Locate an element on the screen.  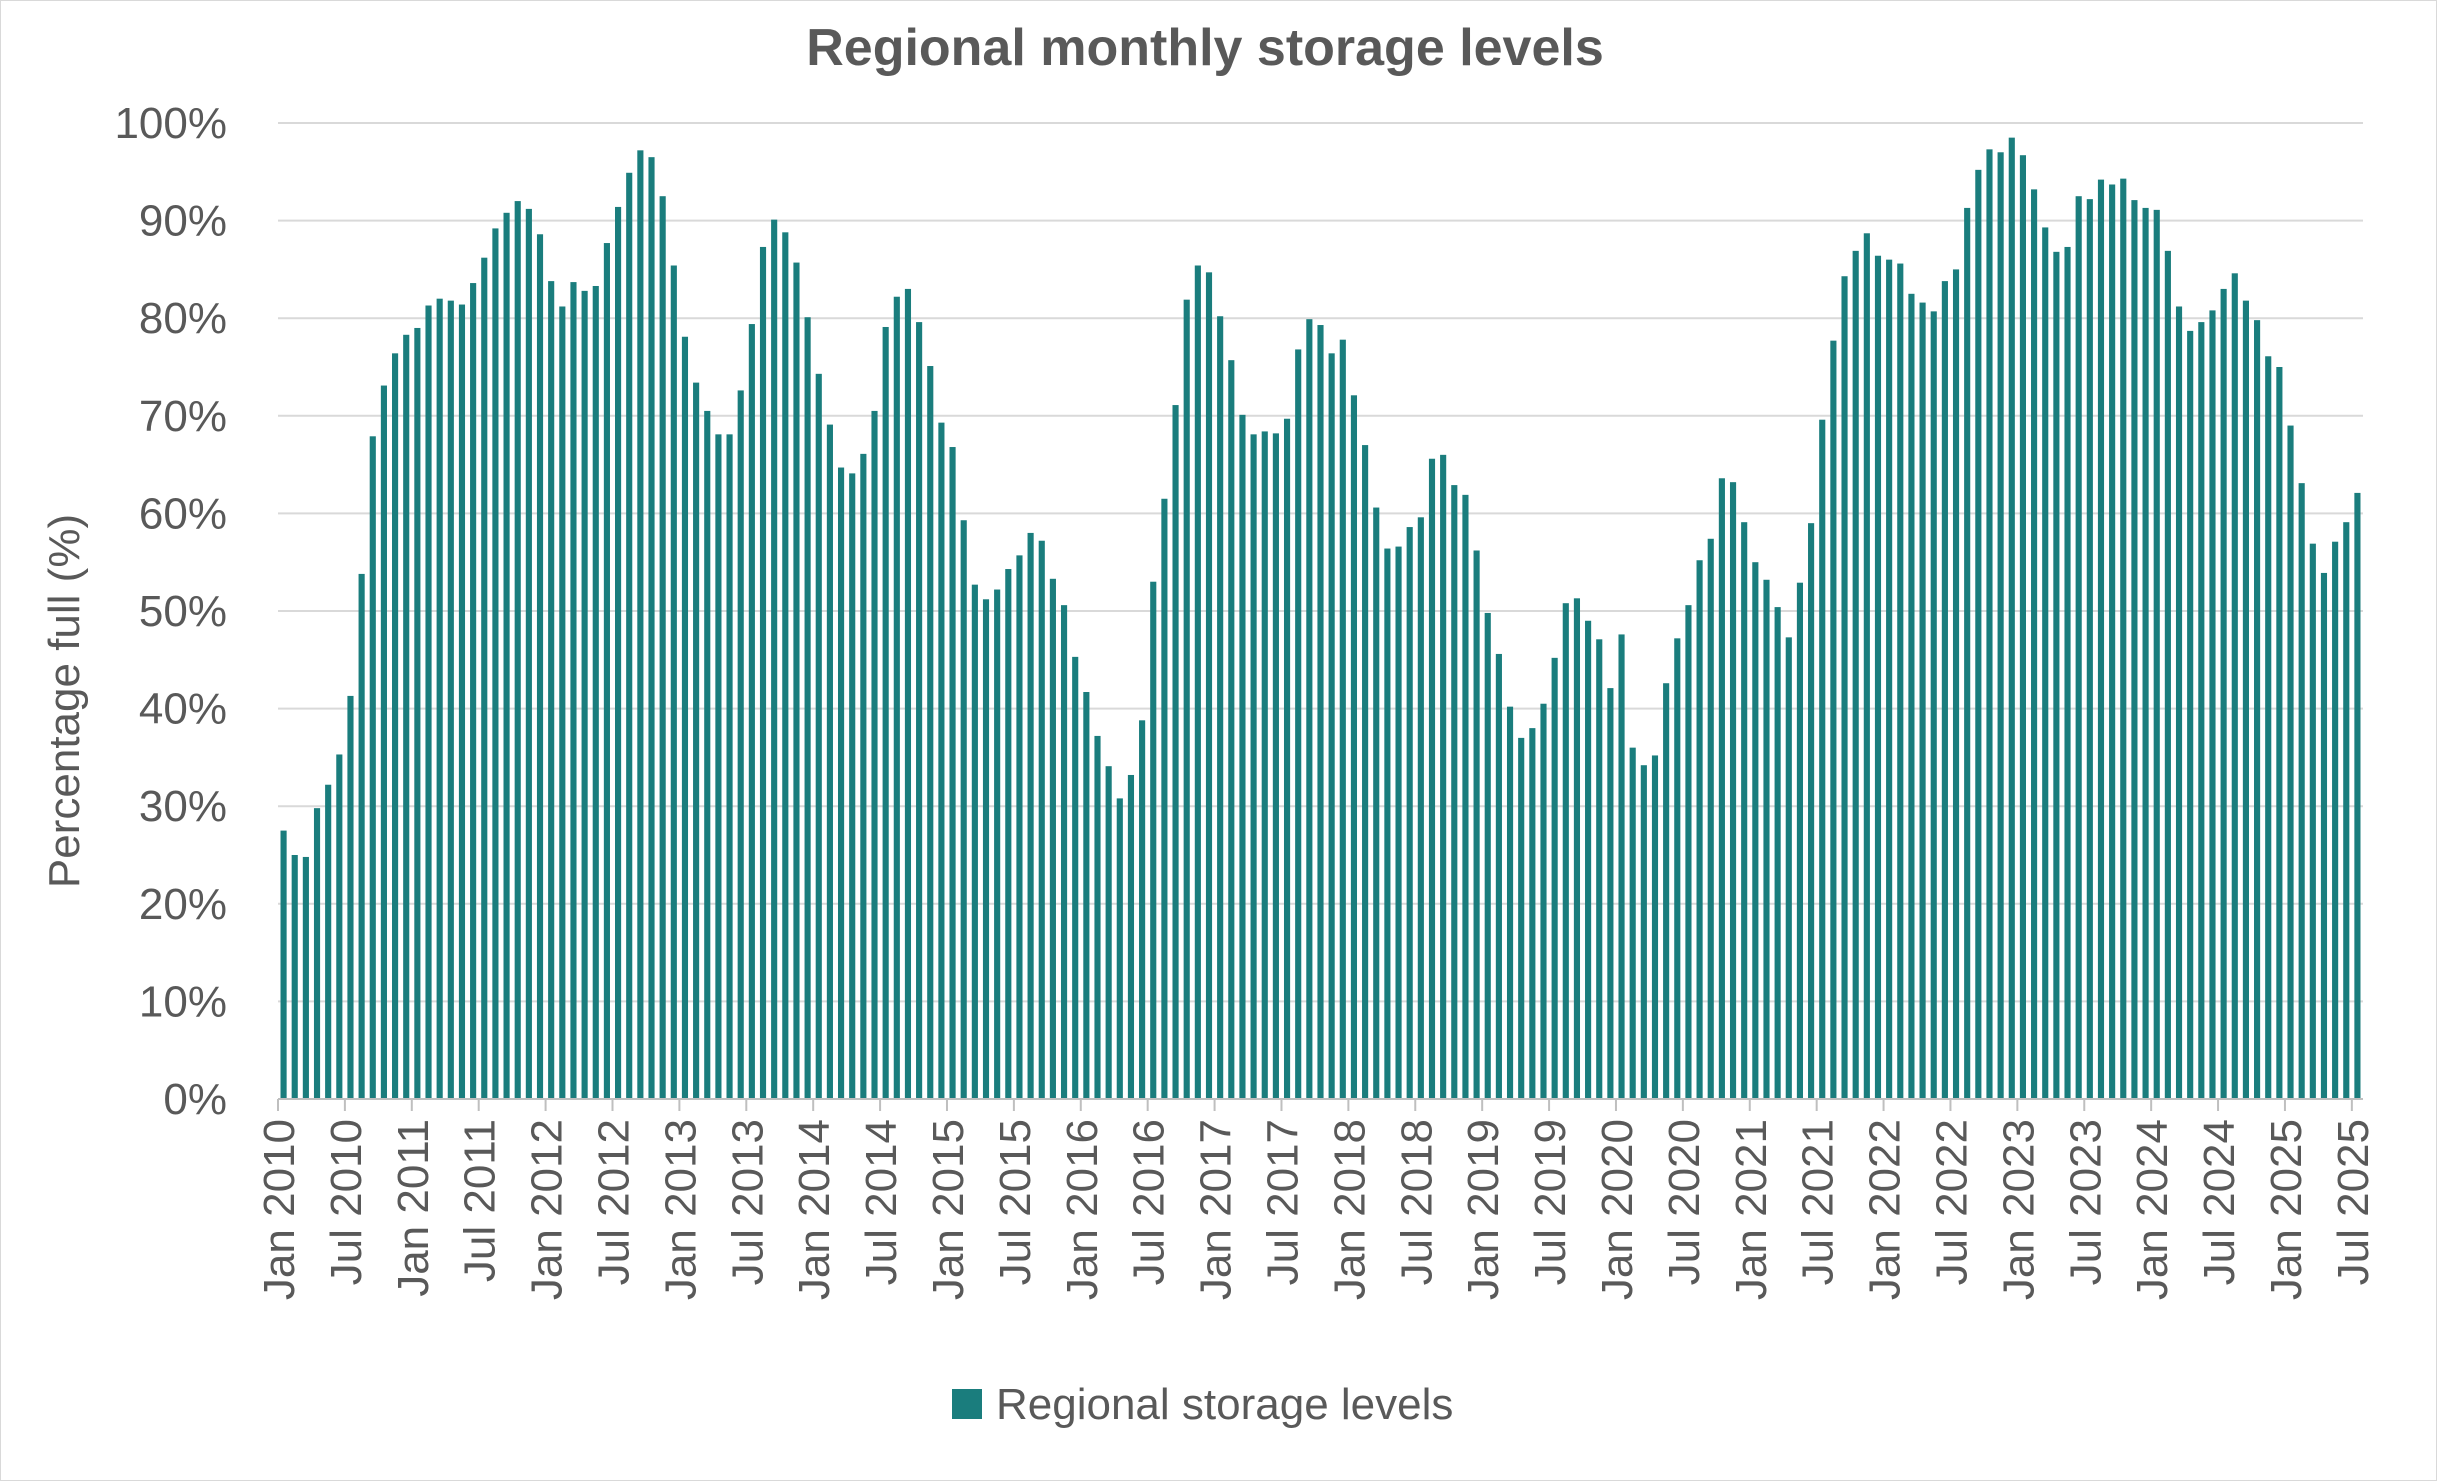
legend-swatch is located at coordinates (967, 1404).